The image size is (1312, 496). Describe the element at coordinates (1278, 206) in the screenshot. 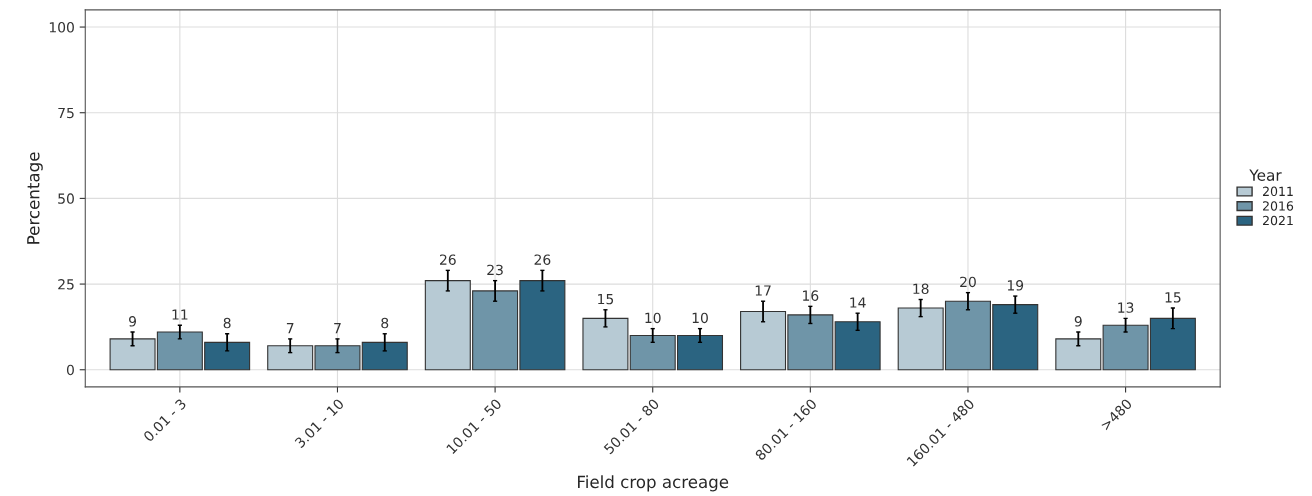

I see `legend-label: 2016` at that location.